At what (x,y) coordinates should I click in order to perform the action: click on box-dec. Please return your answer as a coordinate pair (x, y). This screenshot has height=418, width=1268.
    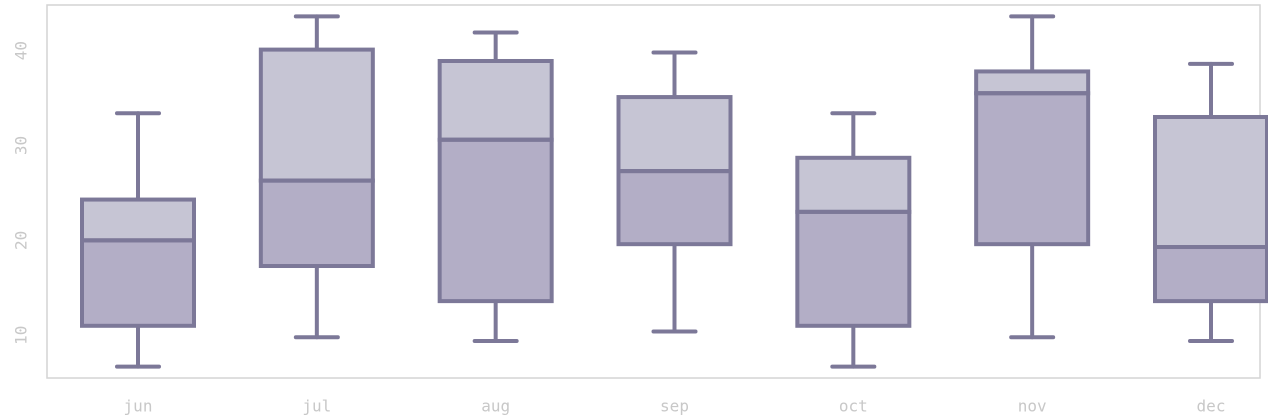
    Looking at the image, I should click on (1210, 202).